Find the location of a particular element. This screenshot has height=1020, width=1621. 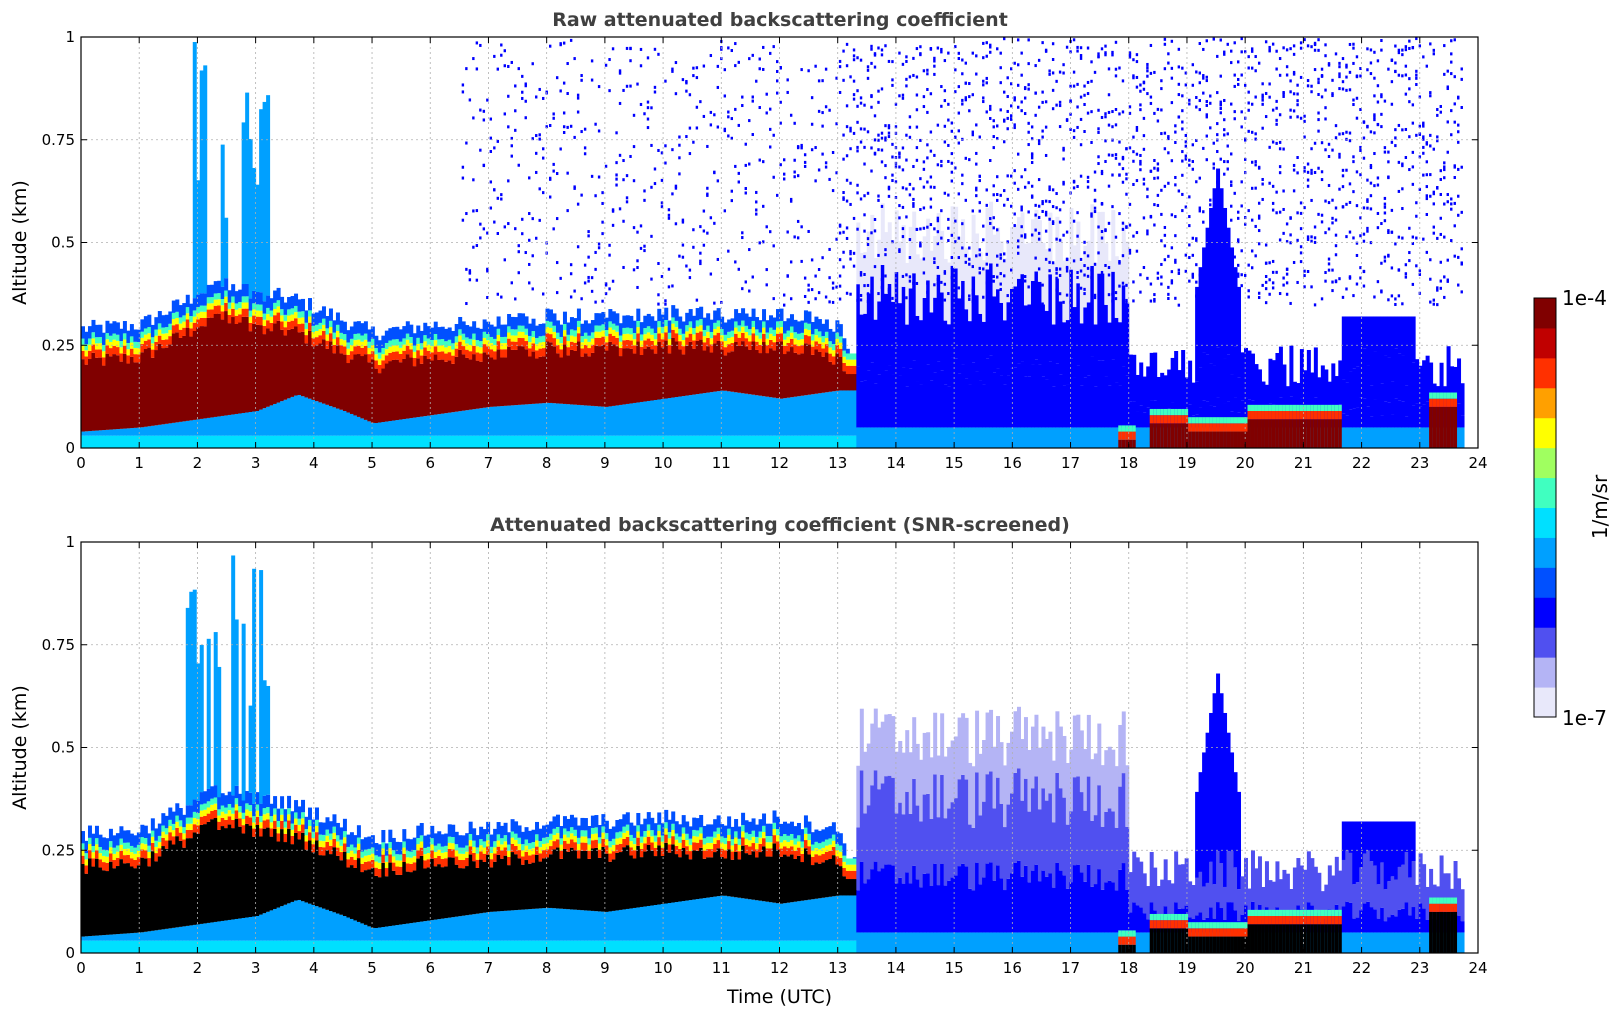

colorbar-gradient is located at coordinates (1545, 508).